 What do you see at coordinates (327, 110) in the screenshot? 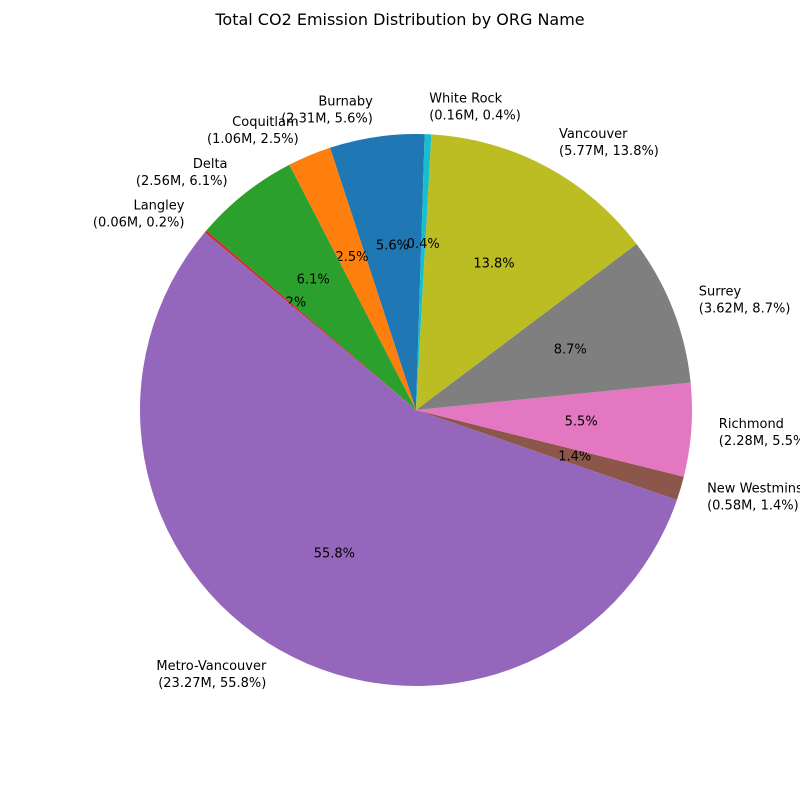
I see `slice-label: Burnaby (2.31M, 5.6%)` at bounding box center [327, 110].